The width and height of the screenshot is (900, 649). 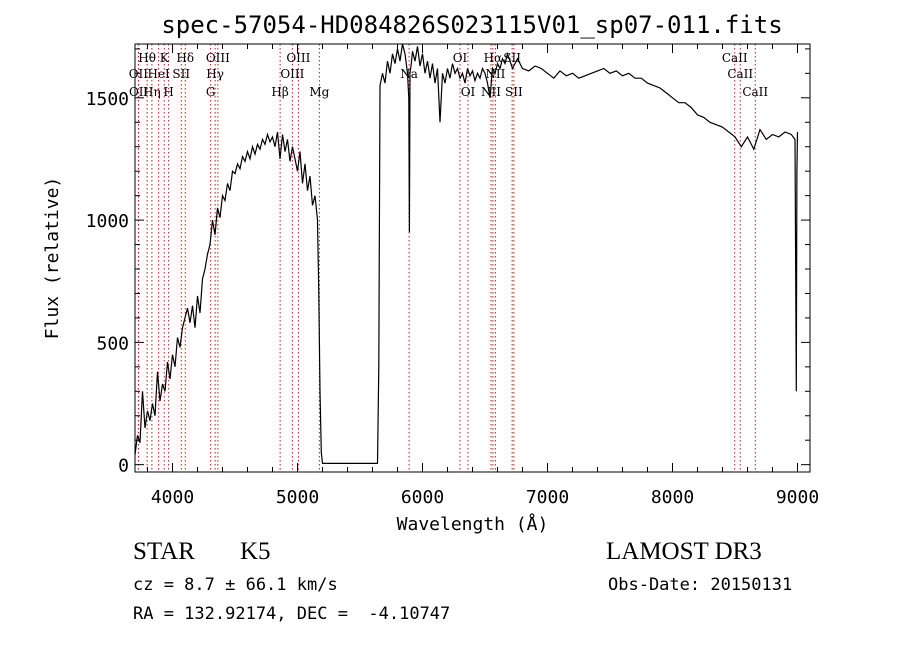 What do you see at coordinates (684, 551) in the screenshot?
I see `survey-label: LAMOST DR3` at bounding box center [684, 551].